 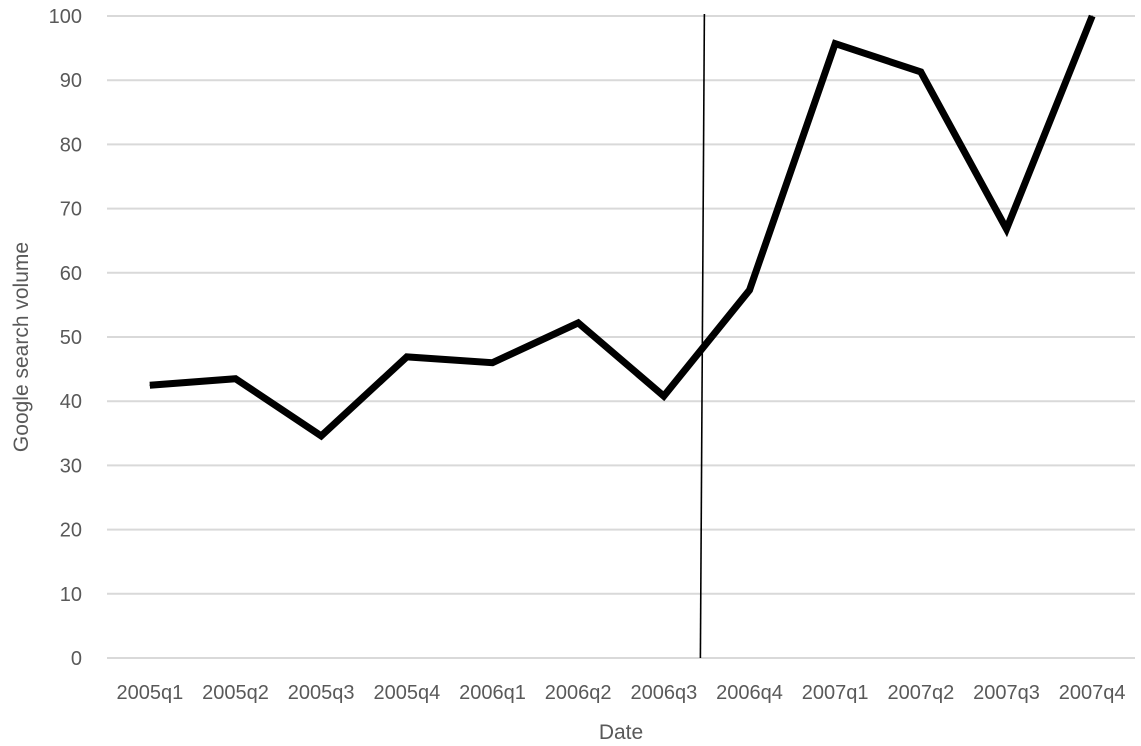 I want to click on y-tick-label: 50, so click(x=71, y=338).